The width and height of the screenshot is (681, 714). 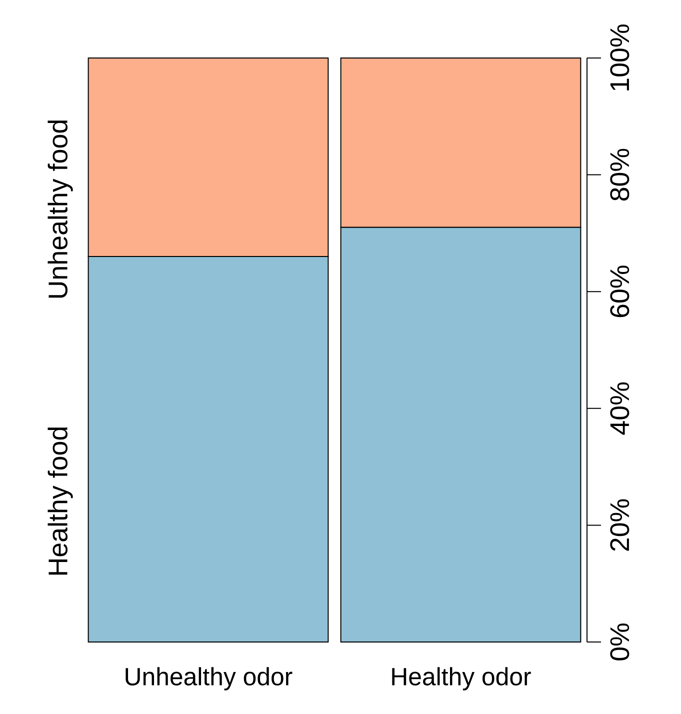 I want to click on x-tick-label: Unhealthy odor, so click(x=209, y=678).